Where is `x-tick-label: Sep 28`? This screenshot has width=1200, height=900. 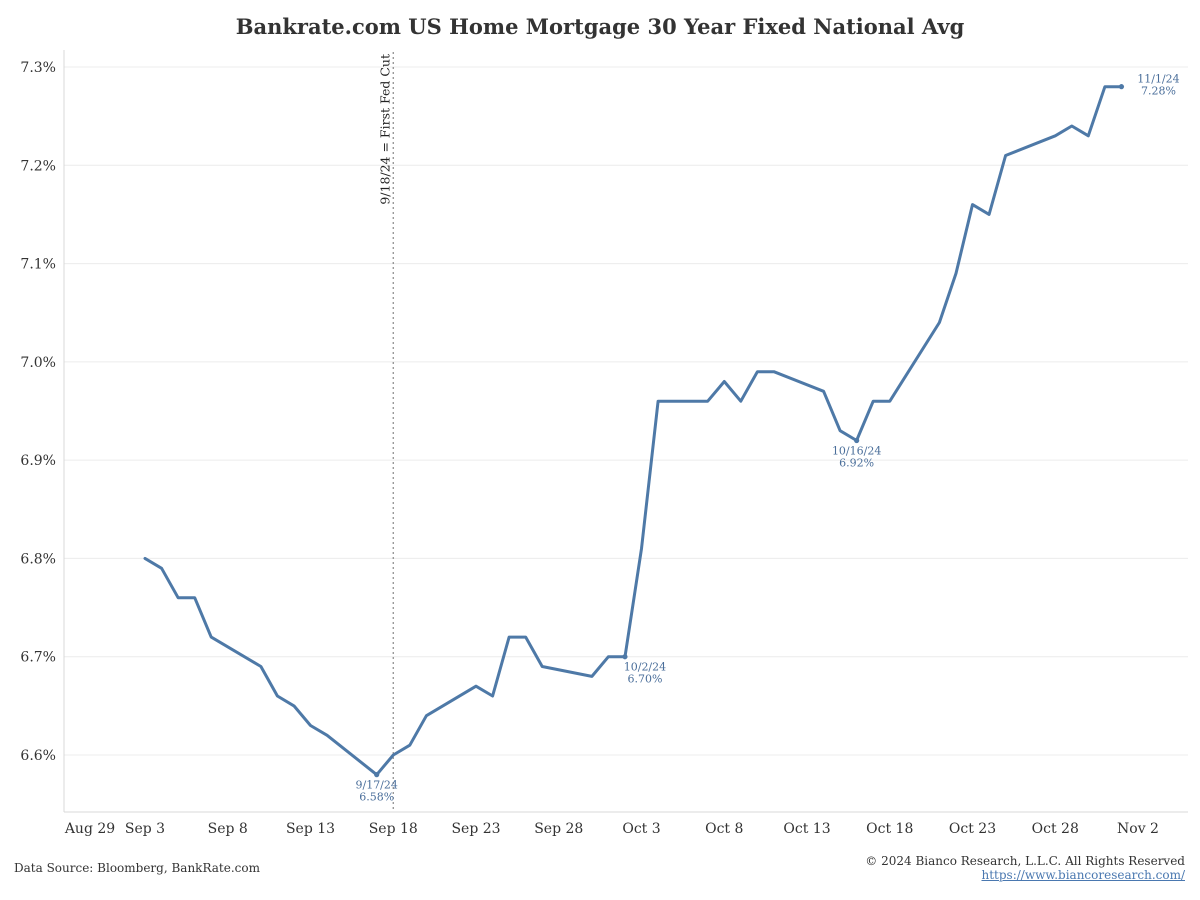 x-tick-label: Sep 28 is located at coordinates (558, 829).